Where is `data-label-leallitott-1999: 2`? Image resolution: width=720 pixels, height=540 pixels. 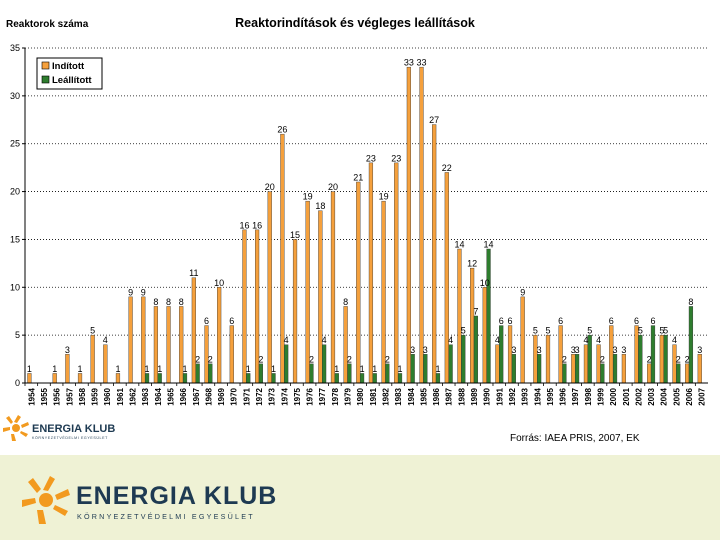
data-label-leallitott-1999: 2 is located at coordinates (602, 359).